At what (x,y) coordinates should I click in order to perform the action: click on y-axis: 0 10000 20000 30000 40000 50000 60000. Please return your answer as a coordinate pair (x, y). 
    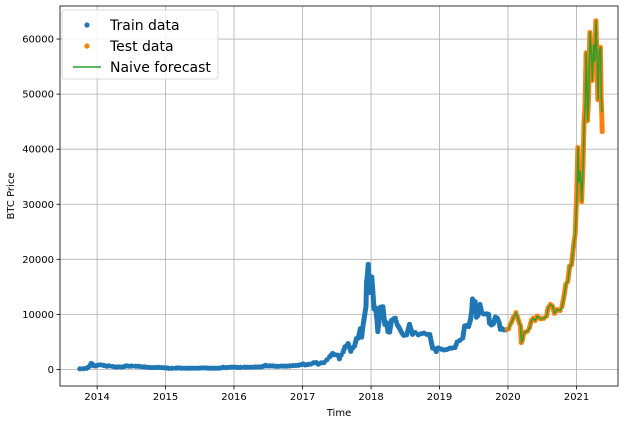
    Looking at the image, I should click on (41, 205).